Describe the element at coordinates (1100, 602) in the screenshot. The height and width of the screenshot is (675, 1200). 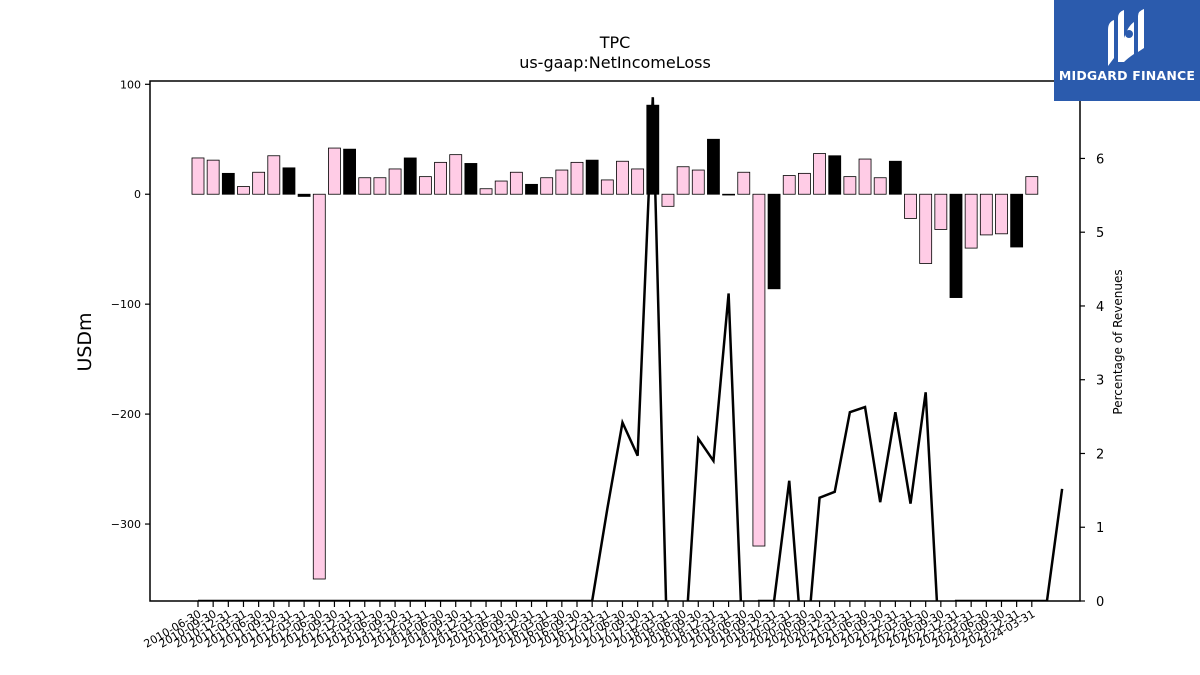
I see `y2-tick-label: 0` at that location.